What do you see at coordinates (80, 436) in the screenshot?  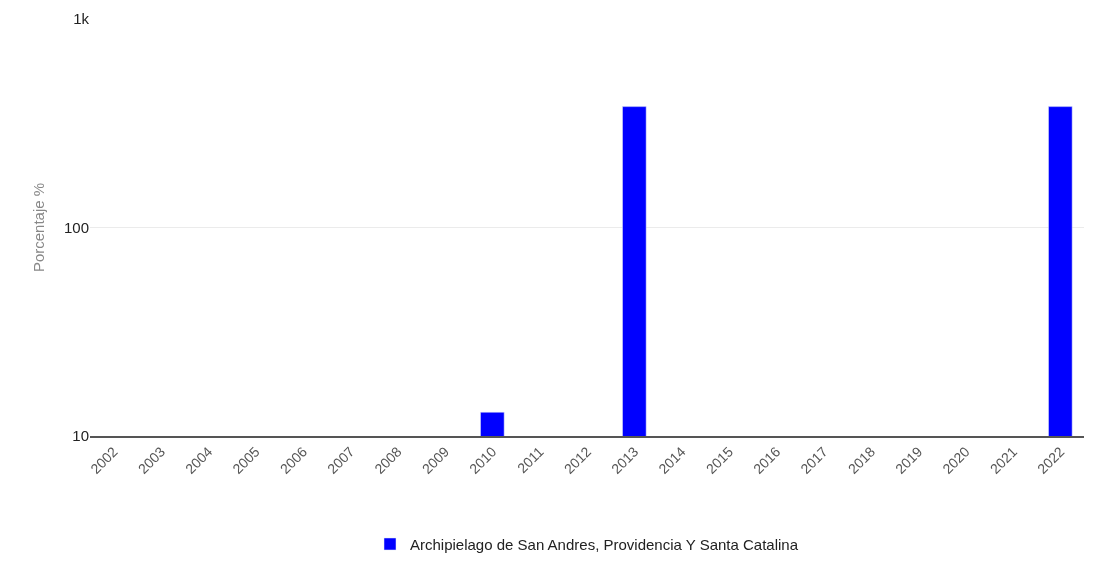 I see `y-tick-label: 10` at bounding box center [80, 436].